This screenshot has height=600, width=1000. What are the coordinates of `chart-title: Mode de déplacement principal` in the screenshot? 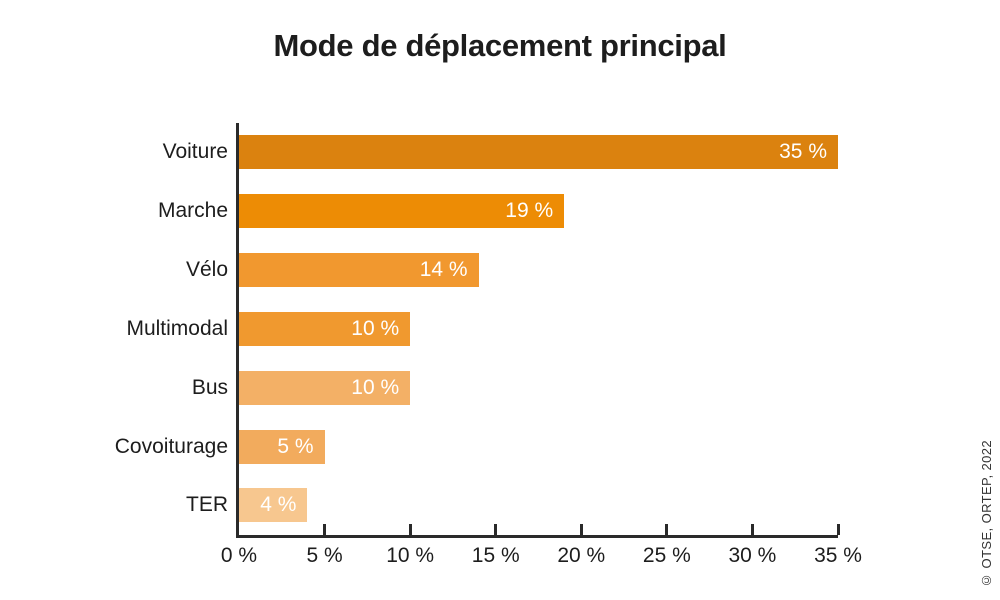 It's located at (500, 45).